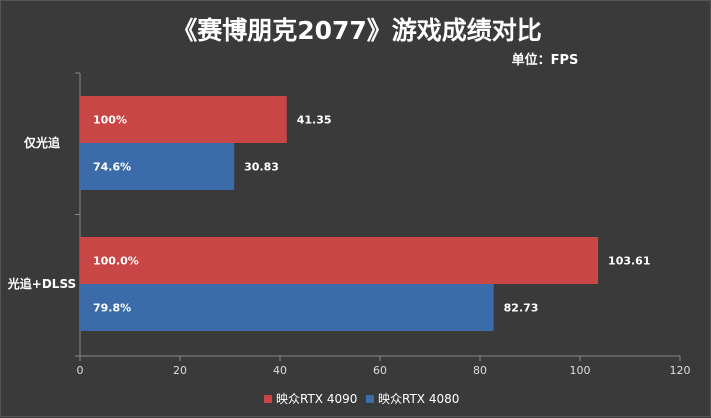  I want to click on category-label: 仅光追, so click(42, 142).